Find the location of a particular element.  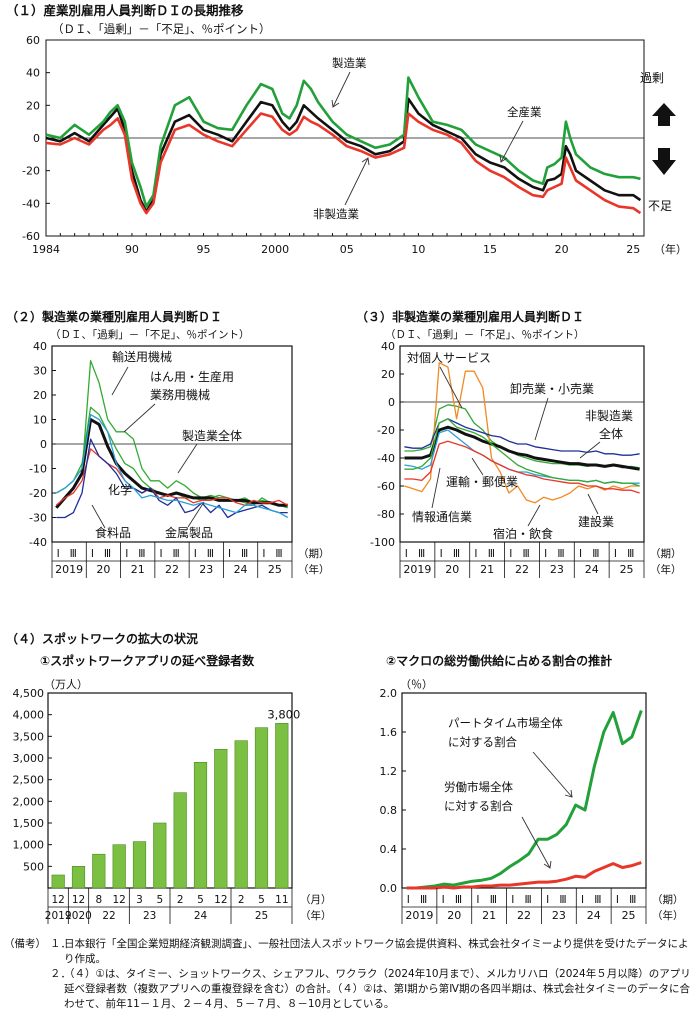

p3-ytick-label: -60 is located at coordinates (386, 486).